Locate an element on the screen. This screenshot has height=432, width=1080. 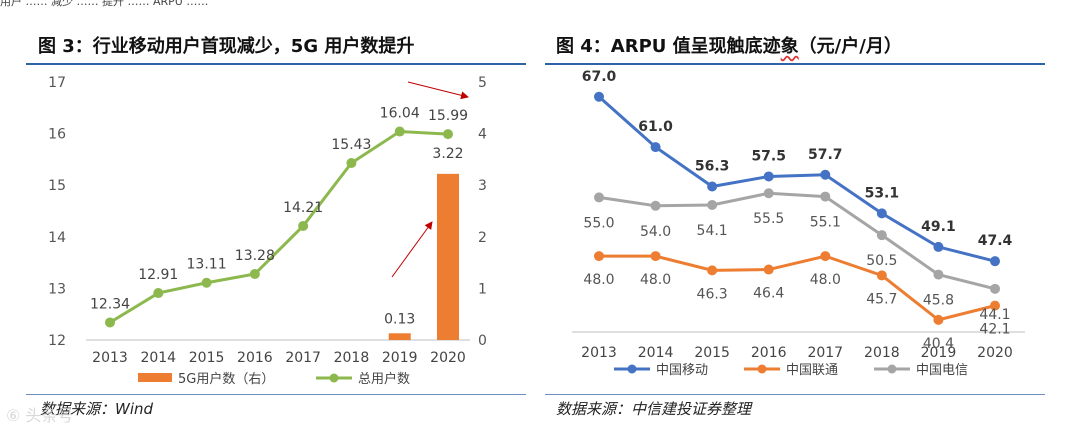
line-data-label: 14.21 is located at coordinates (303, 208).